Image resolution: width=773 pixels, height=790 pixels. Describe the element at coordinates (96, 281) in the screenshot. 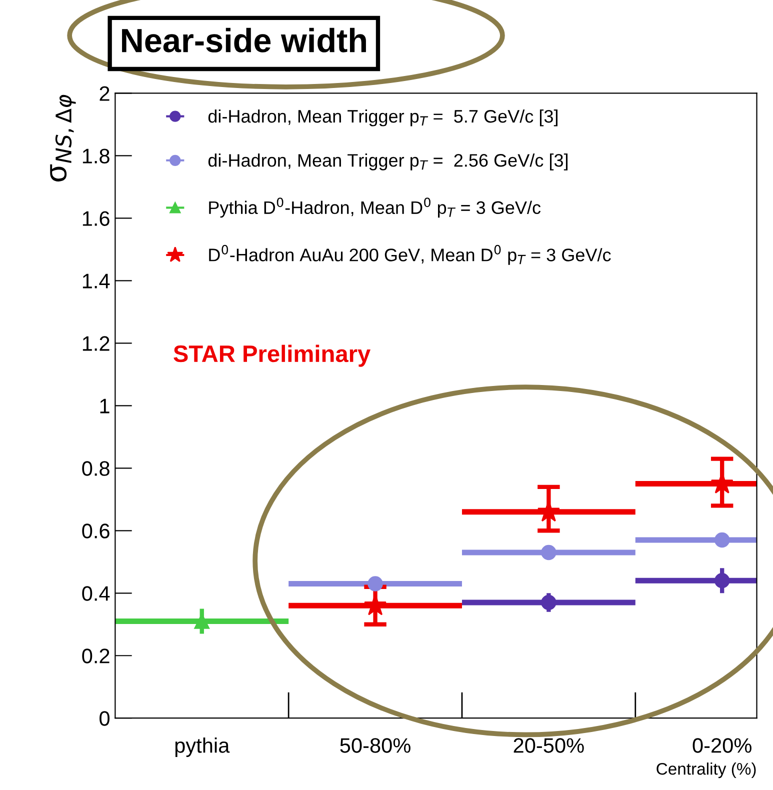

I see `y-tick-label: 1.4` at that location.